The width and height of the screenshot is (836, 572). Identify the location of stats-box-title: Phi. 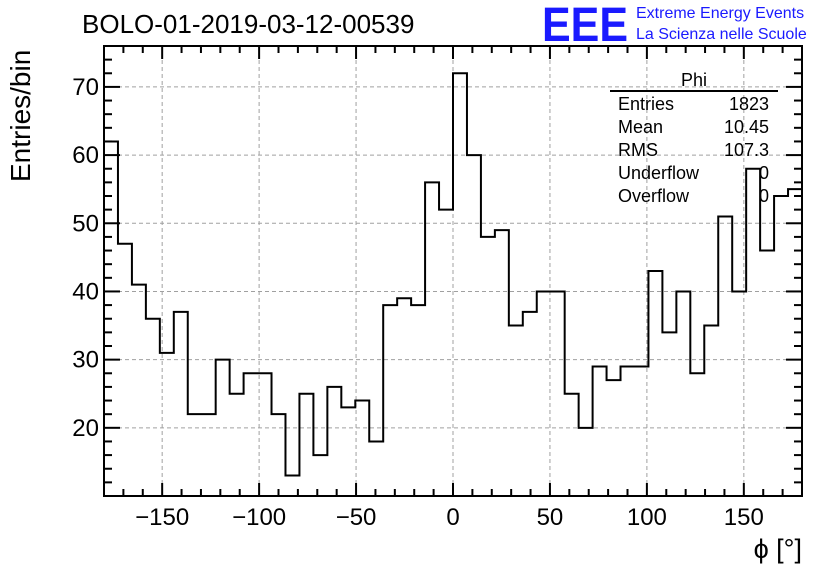
(694, 80).